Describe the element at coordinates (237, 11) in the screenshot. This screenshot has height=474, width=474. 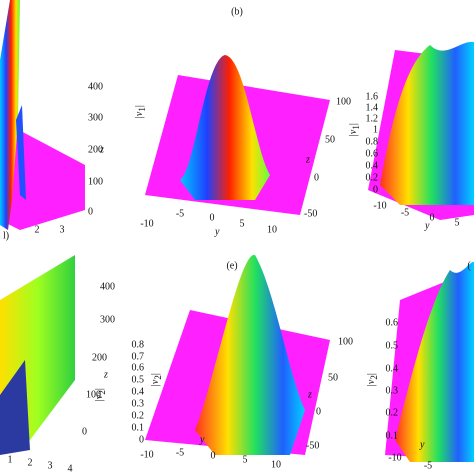
I see `panel-label: (b)` at that location.